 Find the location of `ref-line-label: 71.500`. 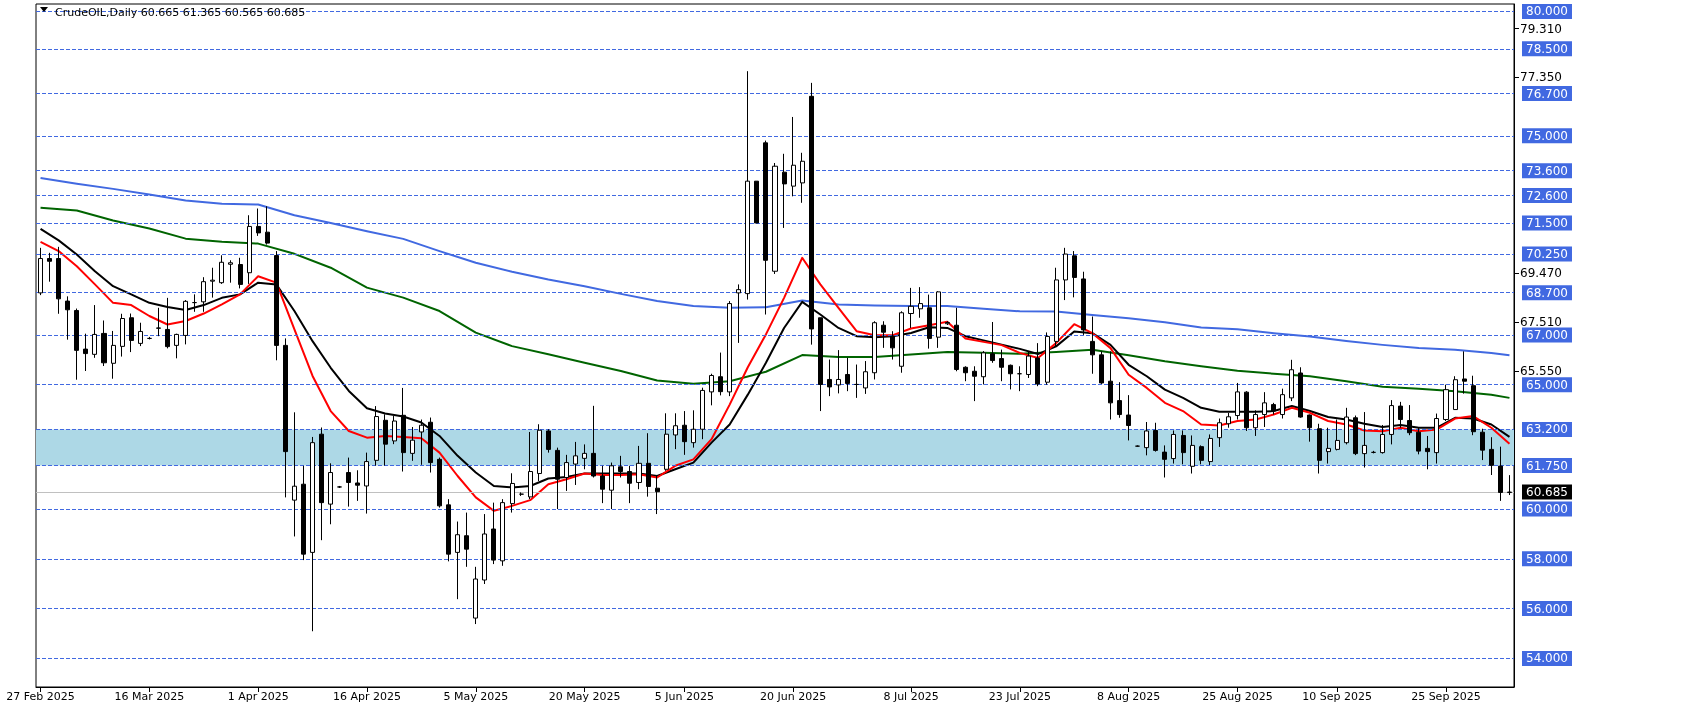

ref-line-label: 71.500 is located at coordinates (1547, 222).